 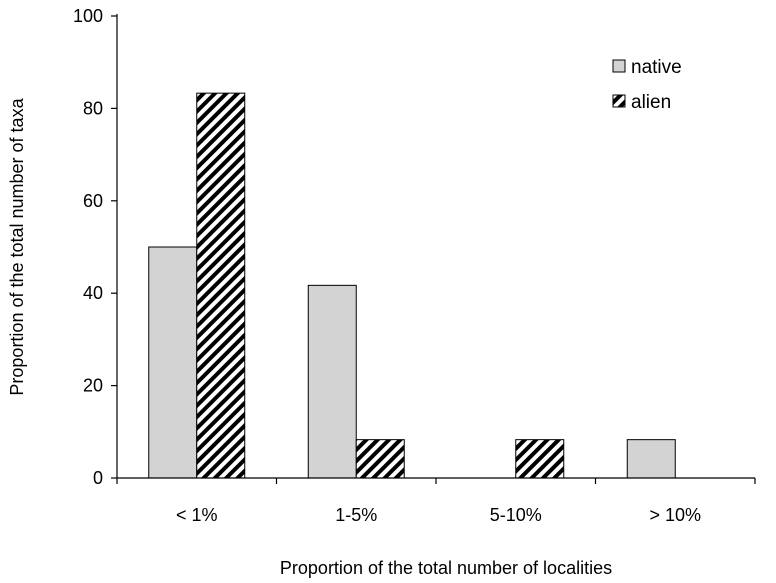 I want to click on y-tick-label: 80, so click(x=93, y=108).